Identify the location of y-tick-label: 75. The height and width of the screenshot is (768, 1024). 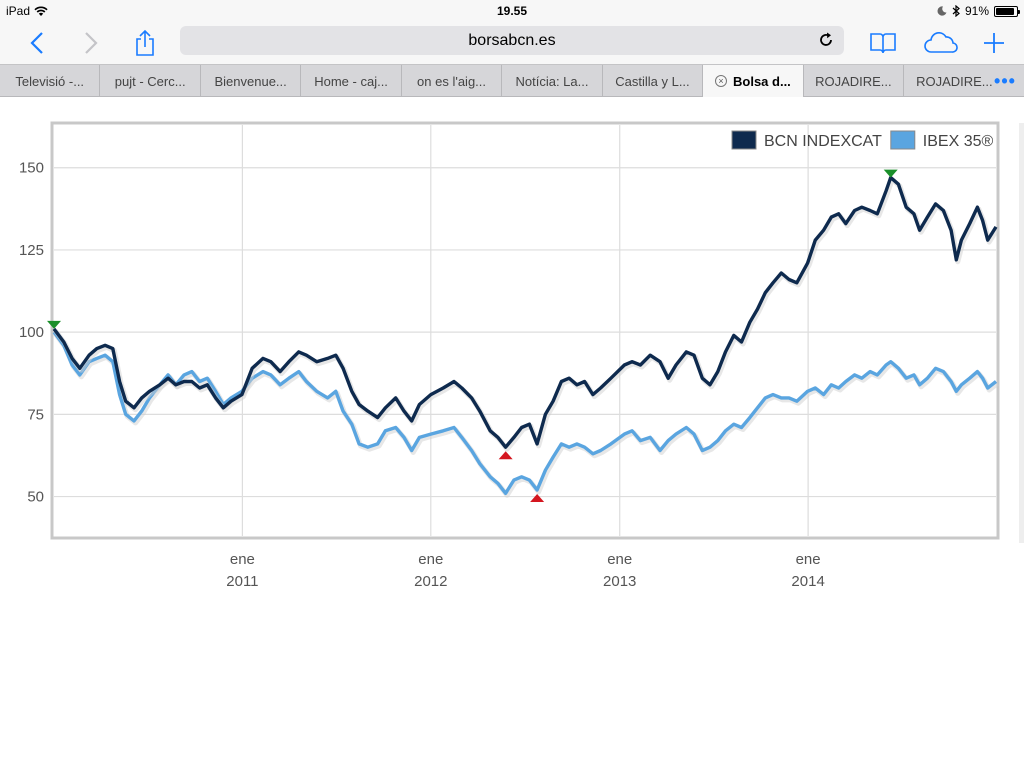
(35, 414).